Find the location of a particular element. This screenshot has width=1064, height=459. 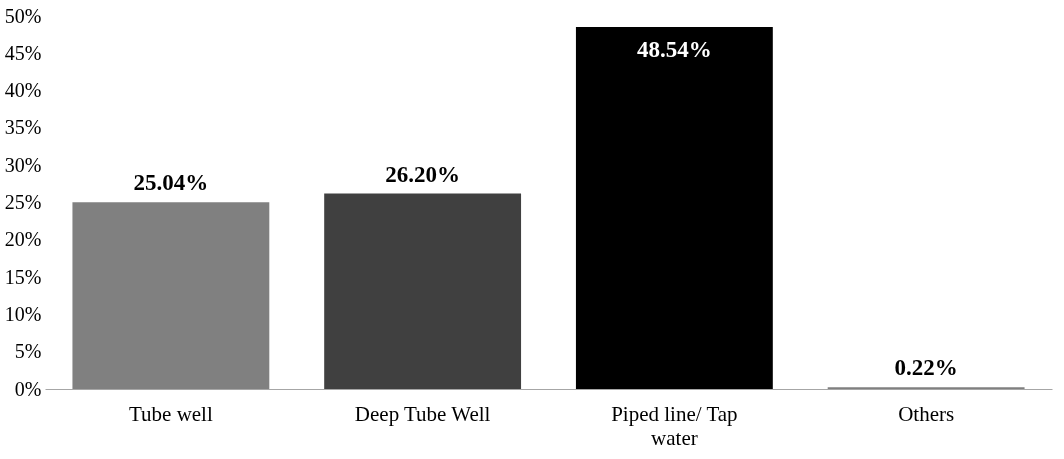

y-tick-label: 15% is located at coordinates (23, 276).